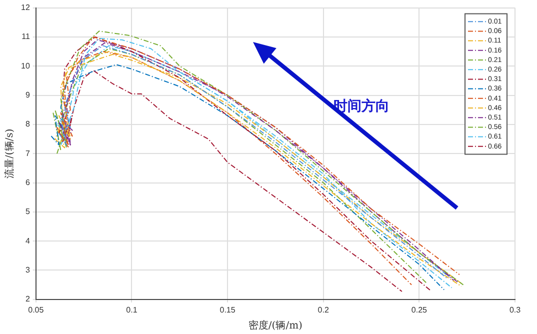 This screenshot has height=334, width=537. Describe the element at coordinates (275, 326) in the screenshot. I see `x-axis-title: 密度/(辆/m)` at that location.